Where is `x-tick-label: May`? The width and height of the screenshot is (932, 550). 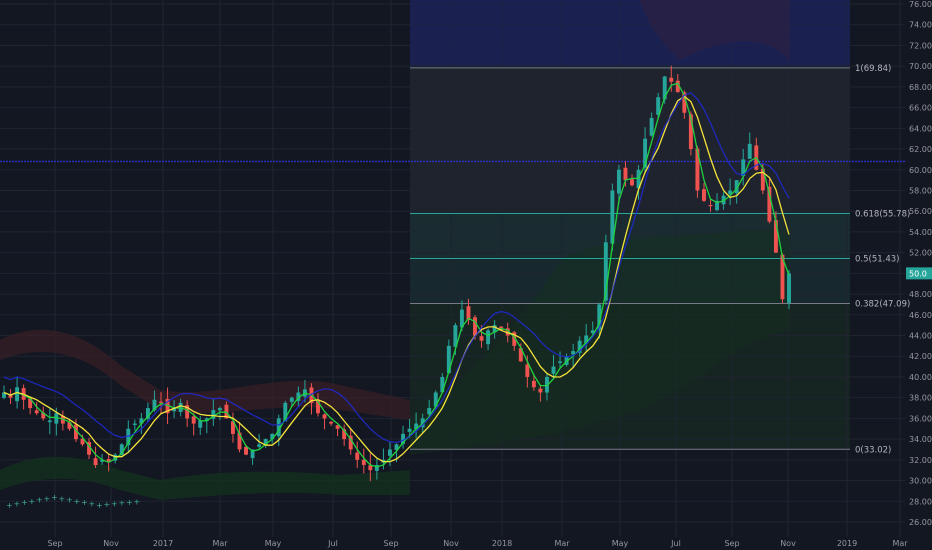
x-tick-label: May is located at coordinates (620, 543).